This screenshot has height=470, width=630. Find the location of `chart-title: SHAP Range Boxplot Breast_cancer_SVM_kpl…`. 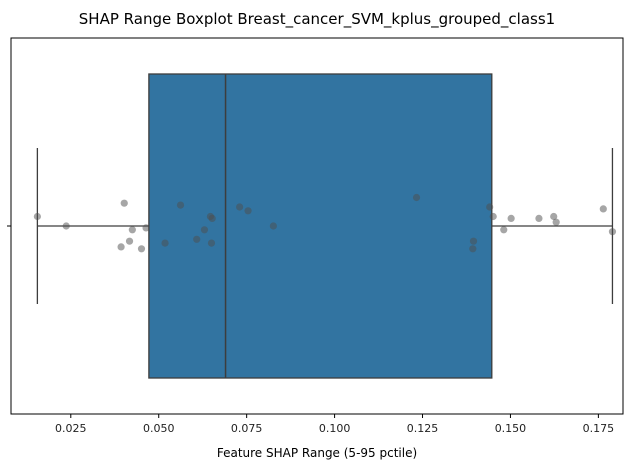

chart-title: SHAP Range Boxplot Breast_cancer_SVM_kpl… is located at coordinates (317, 19).